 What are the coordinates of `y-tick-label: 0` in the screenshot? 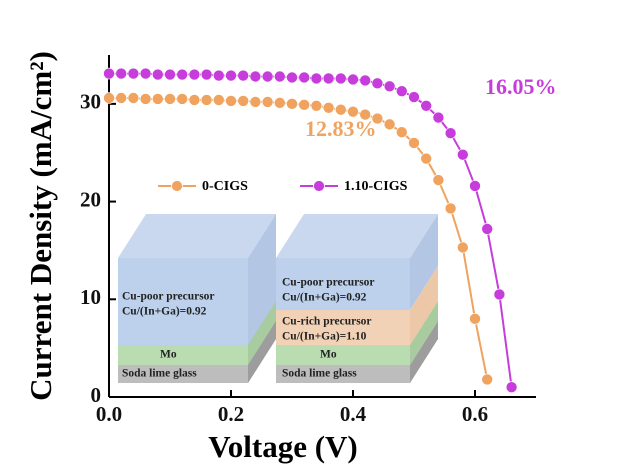 It's located at (96, 395).